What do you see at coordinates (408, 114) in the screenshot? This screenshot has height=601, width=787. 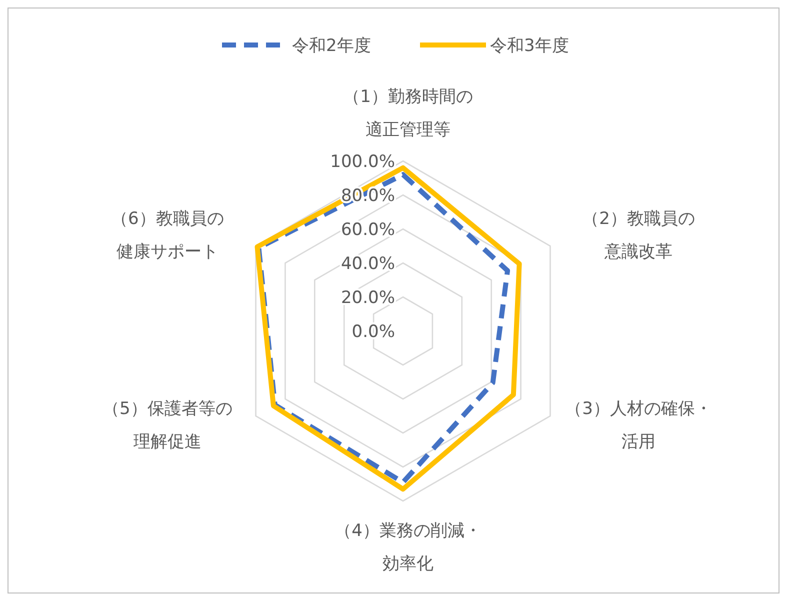 I see `spoke-label: （1）勤務時間の適正管理等` at bounding box center [408, 114].